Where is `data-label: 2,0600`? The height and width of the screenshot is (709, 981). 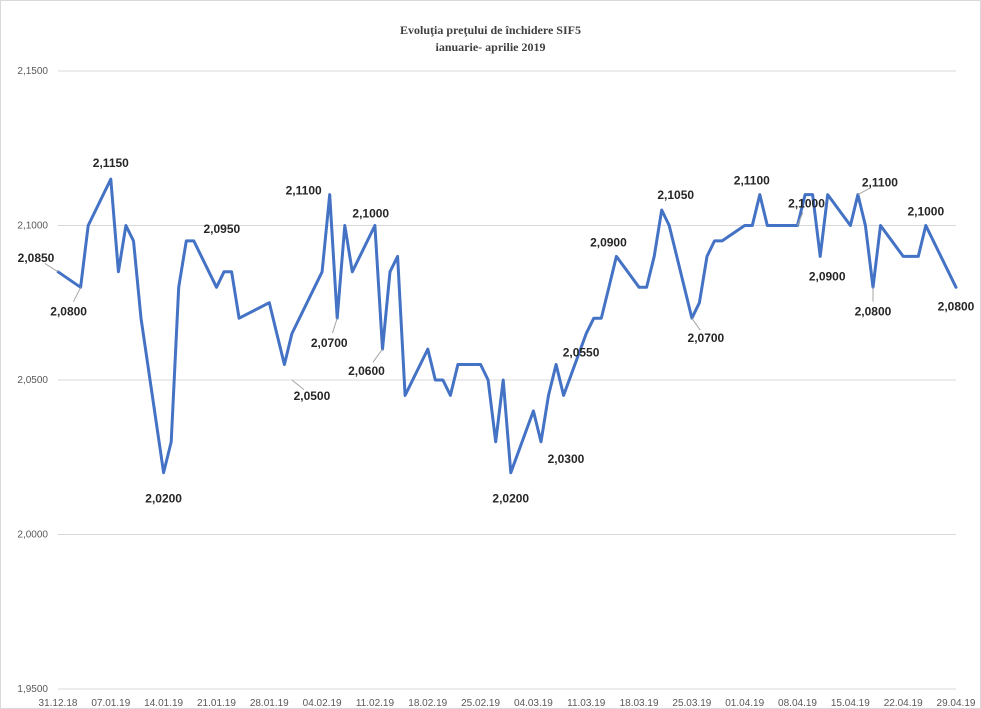
data-label: 2,0600 is located at coordinates (366, 371).